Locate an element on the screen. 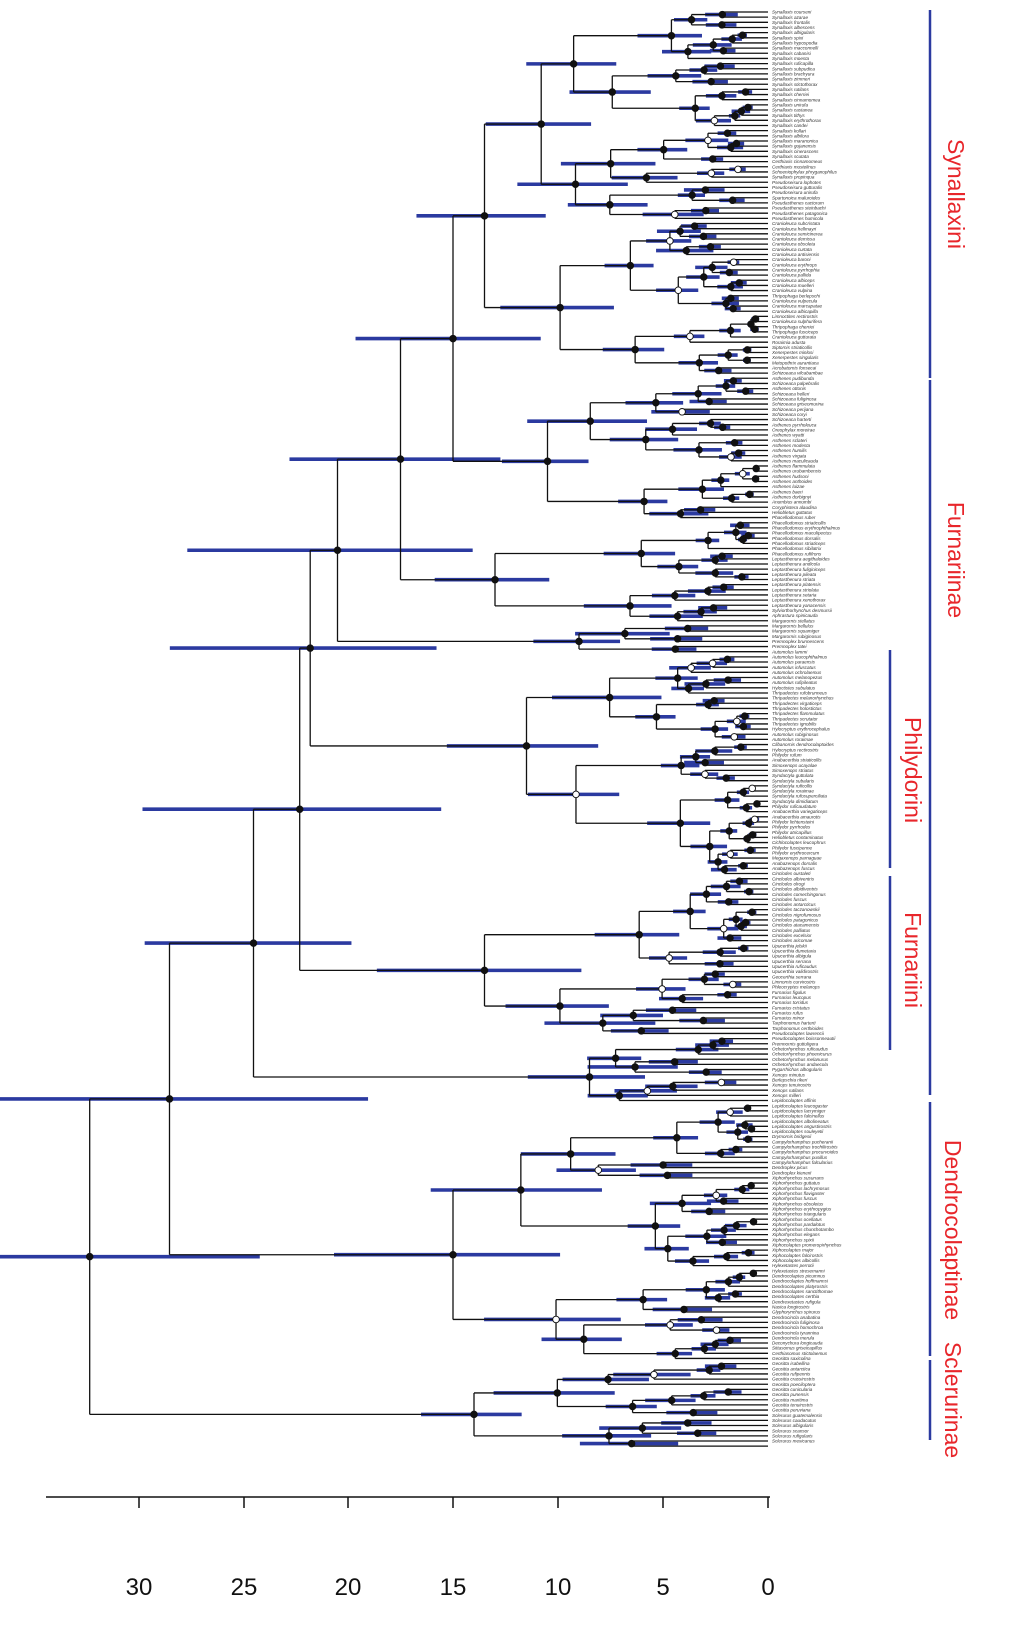 Image resolution: width=1011 pixels, height=1641 pixels. taxon-label: Cranioleuca subcristata is located at coordinates (796, 223).